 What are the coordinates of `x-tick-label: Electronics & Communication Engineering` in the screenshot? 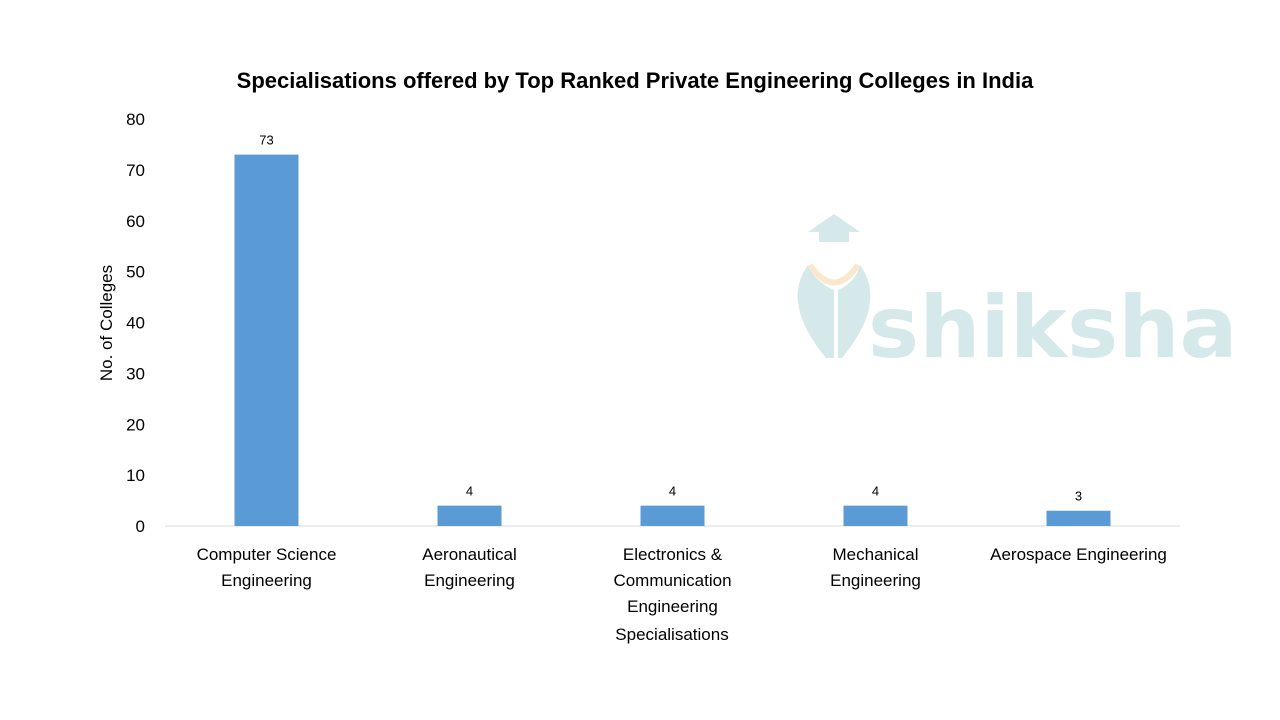 It's located at (672, 580).